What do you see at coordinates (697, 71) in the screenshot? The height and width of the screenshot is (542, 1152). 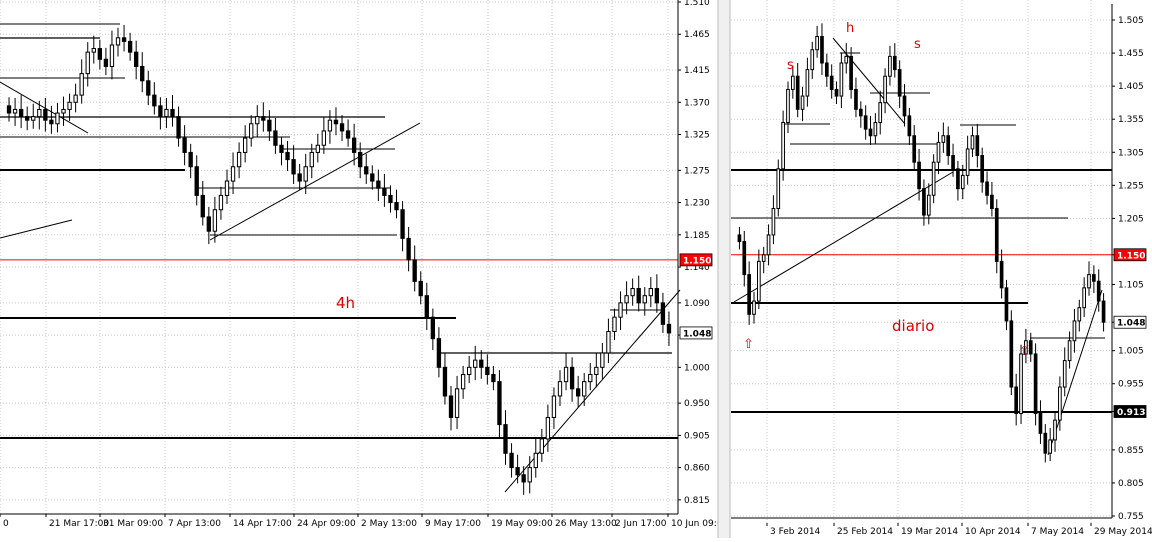 I see `chart-4h-y-tick-label: 1.415` at bounding box center [697, 71].